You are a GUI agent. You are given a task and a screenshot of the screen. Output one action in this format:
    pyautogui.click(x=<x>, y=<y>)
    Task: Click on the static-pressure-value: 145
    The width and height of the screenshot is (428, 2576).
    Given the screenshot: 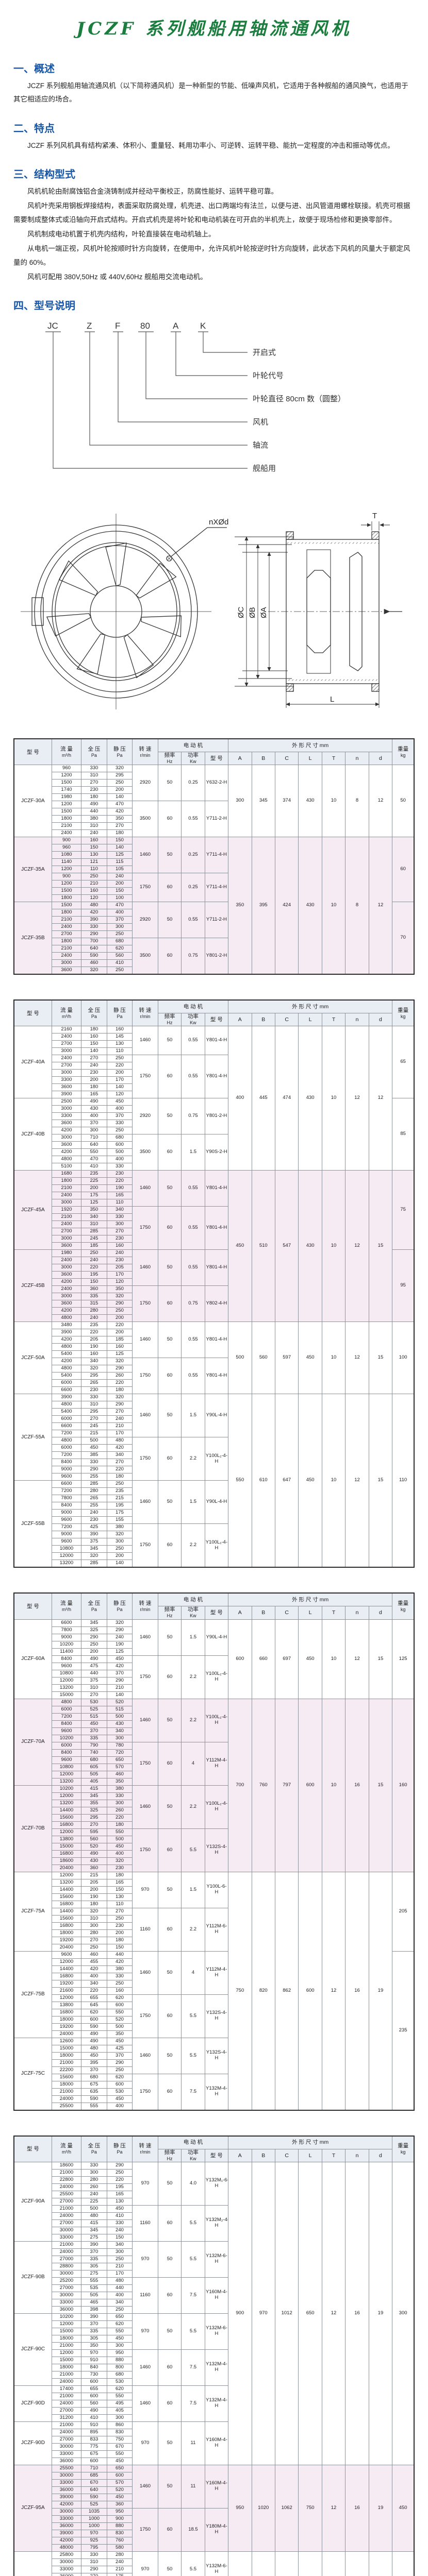 What is the action you would take?
    pyautogui.click(x=119, y=1037)
    